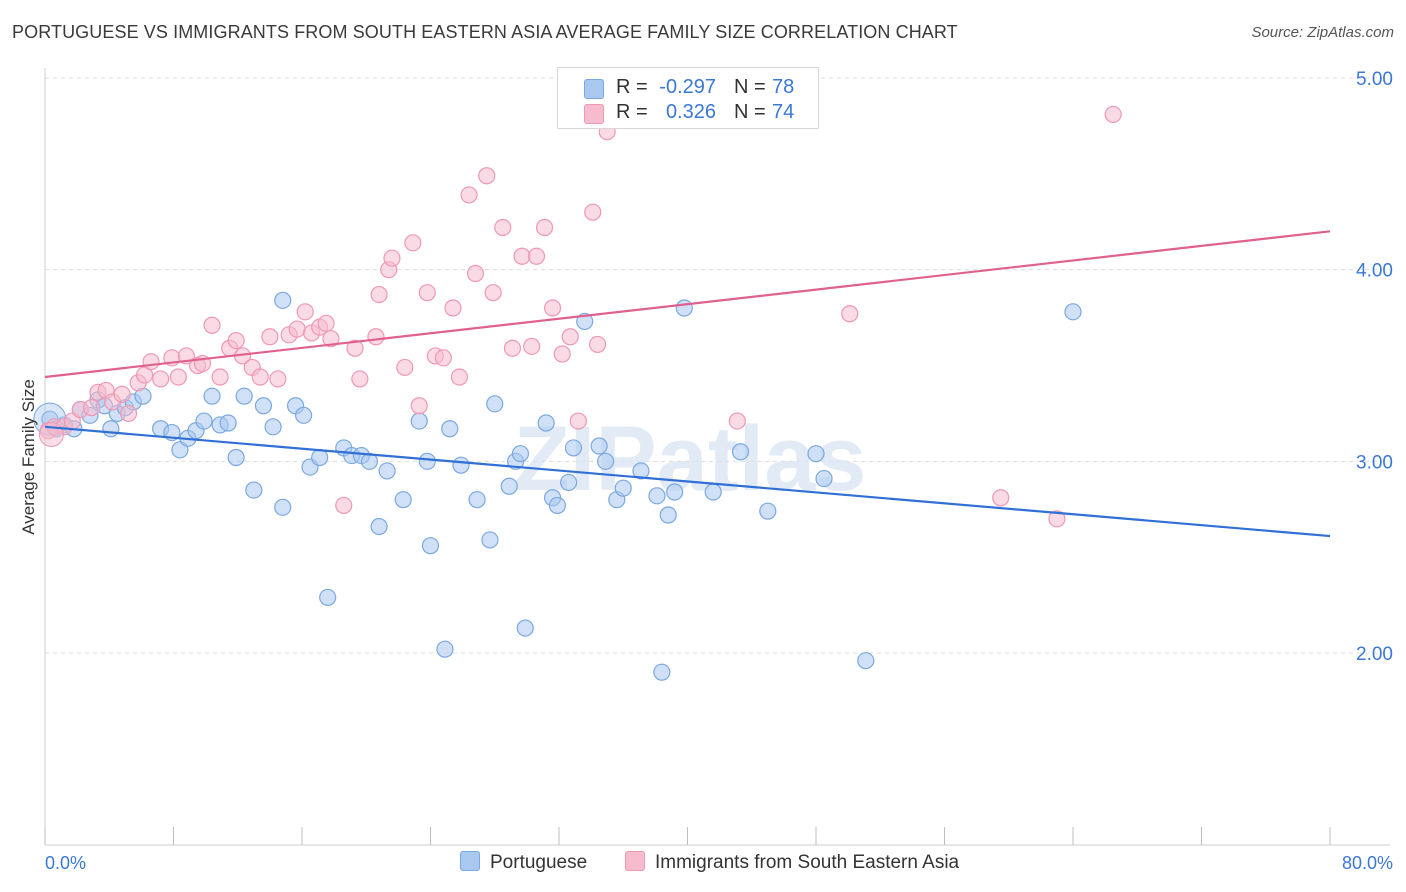 This screenshot has width=1406, height=892. I want to click on x-tick-label-max: 80.0%, so click(1367, 863).